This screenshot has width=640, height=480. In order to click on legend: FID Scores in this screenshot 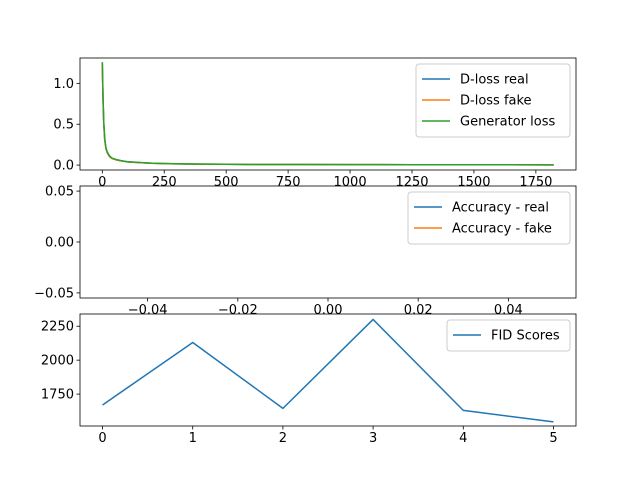, I will do `click(508, 335)`.